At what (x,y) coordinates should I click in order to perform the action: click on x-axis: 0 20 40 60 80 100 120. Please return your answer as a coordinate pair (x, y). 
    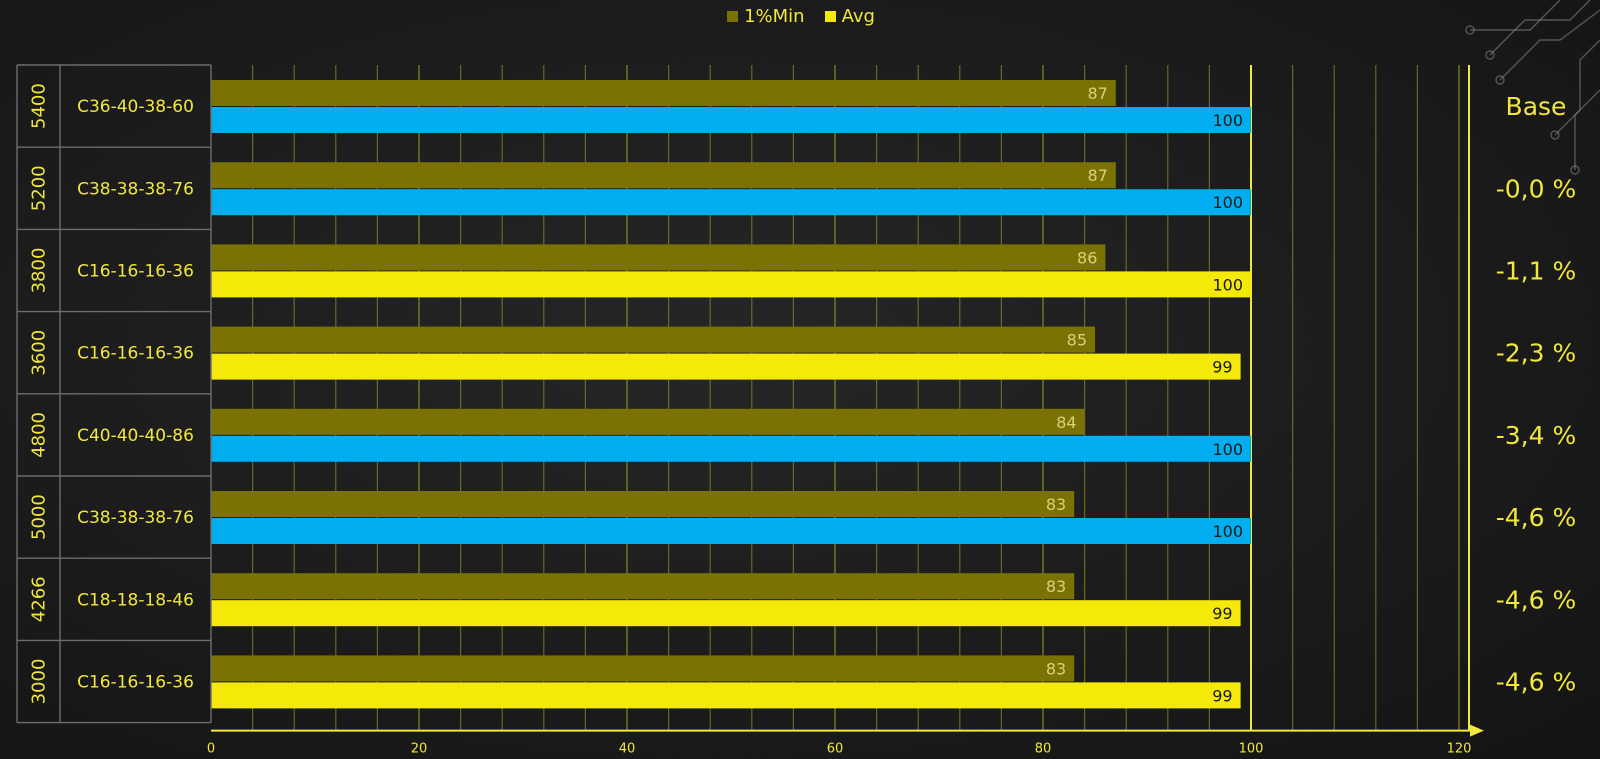
    Looking at the image, I should click on (845, 740).